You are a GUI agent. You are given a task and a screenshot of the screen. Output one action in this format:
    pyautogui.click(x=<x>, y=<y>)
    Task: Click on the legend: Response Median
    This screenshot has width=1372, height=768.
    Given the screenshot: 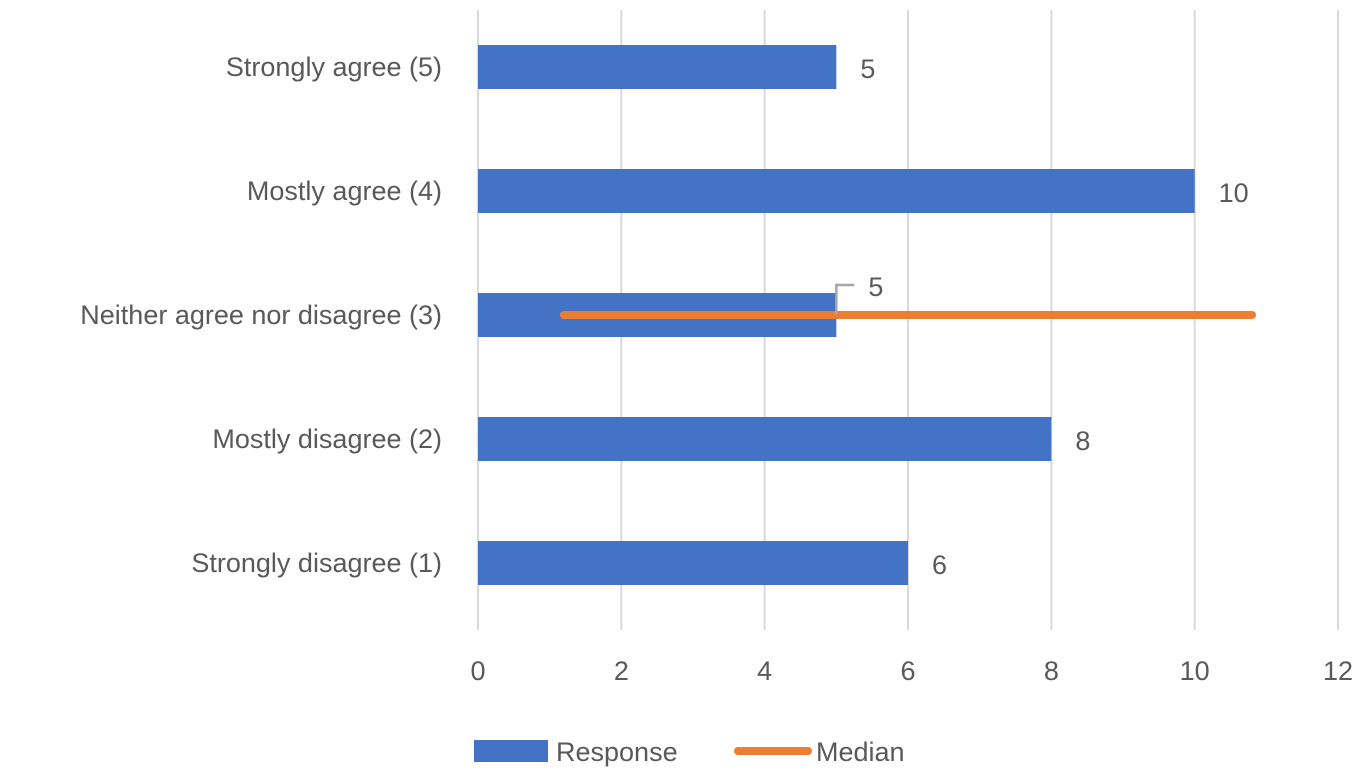 What is the action you would take?
    pyautogui.click(x=689, y=752)
    